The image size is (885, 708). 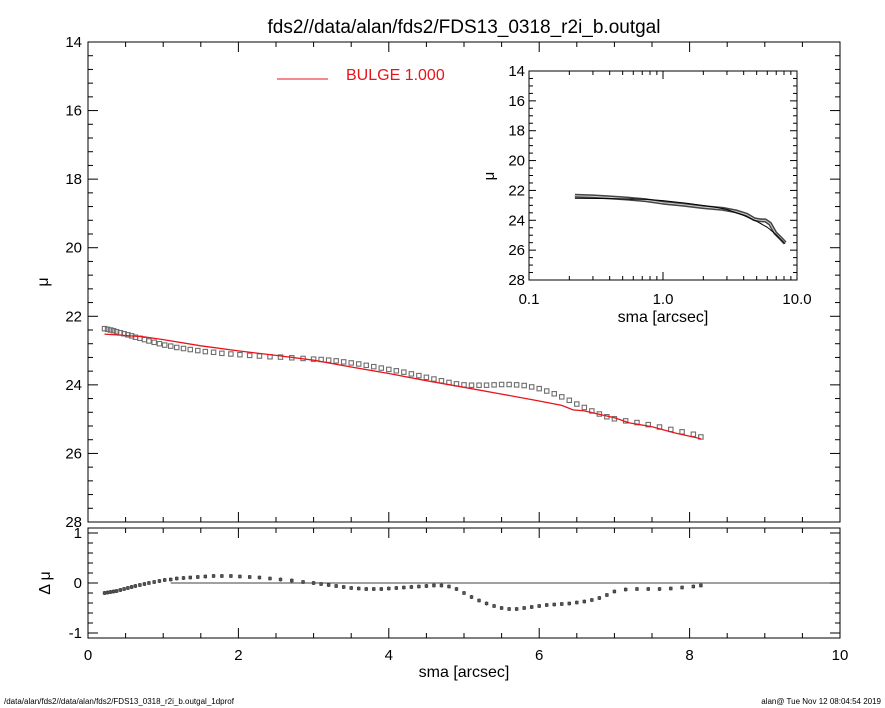 What do you see at coordinates (516, 71) in the screenshot?
I see `inset-y-tick-label: 14` at bounding box center [516, 71].